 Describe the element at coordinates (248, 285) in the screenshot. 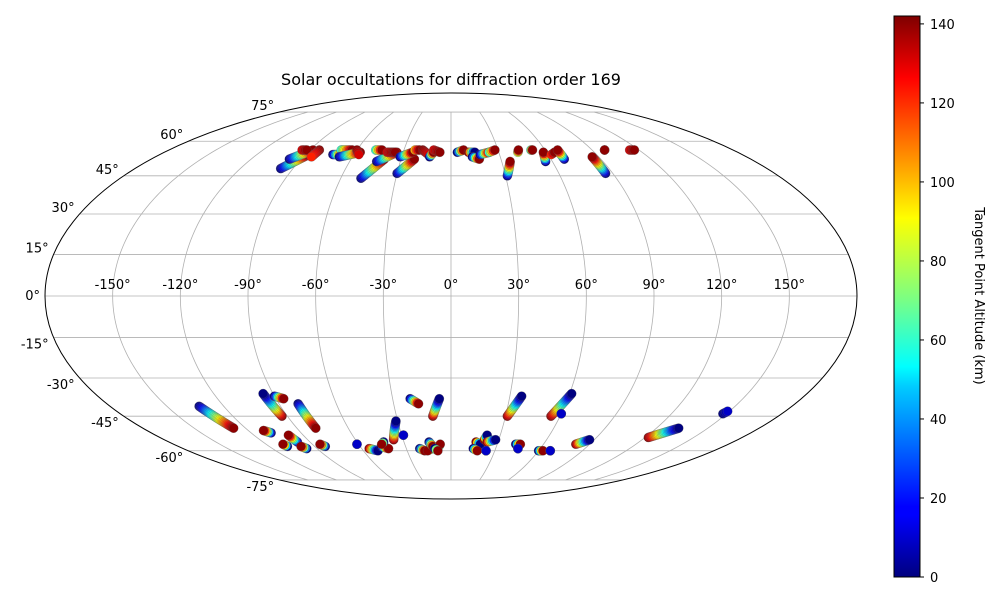

I see `longitude-tick-label: -90°` at that location.